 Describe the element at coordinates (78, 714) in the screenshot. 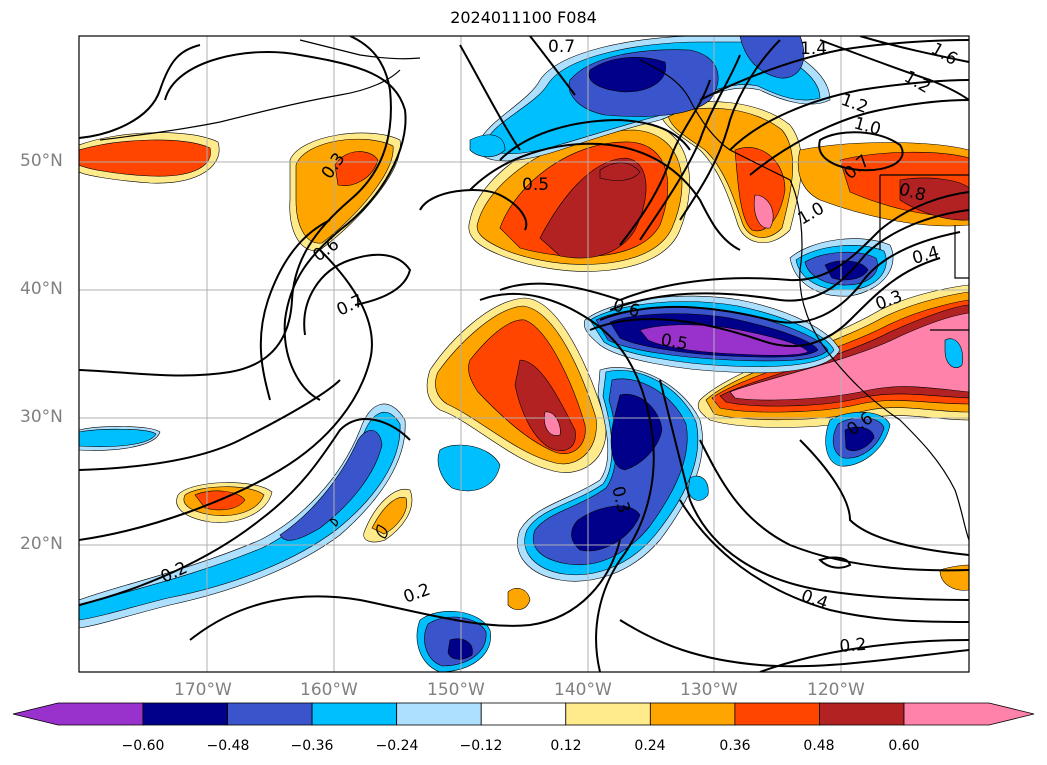

I see `colorbar-left-extension` at that location.